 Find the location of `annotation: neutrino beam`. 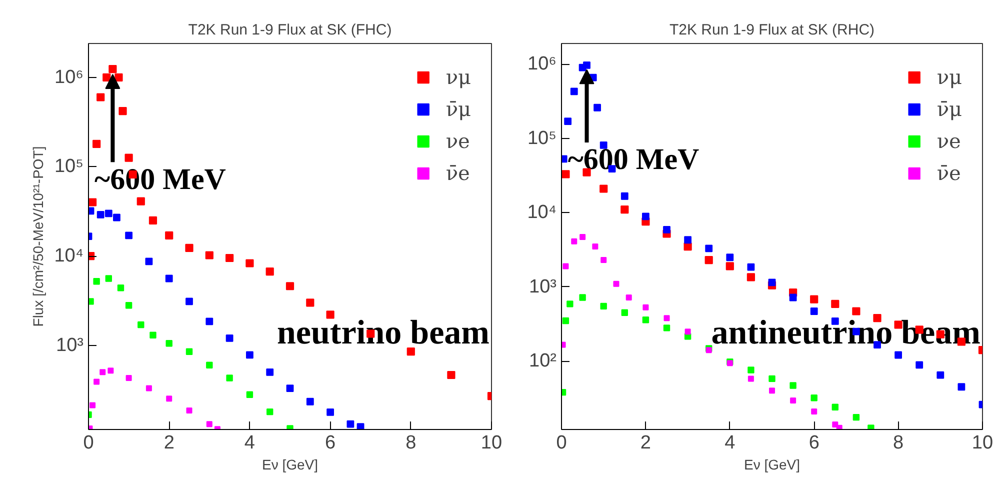

annotation: neutrino beam is located at coordinates (383, 333).